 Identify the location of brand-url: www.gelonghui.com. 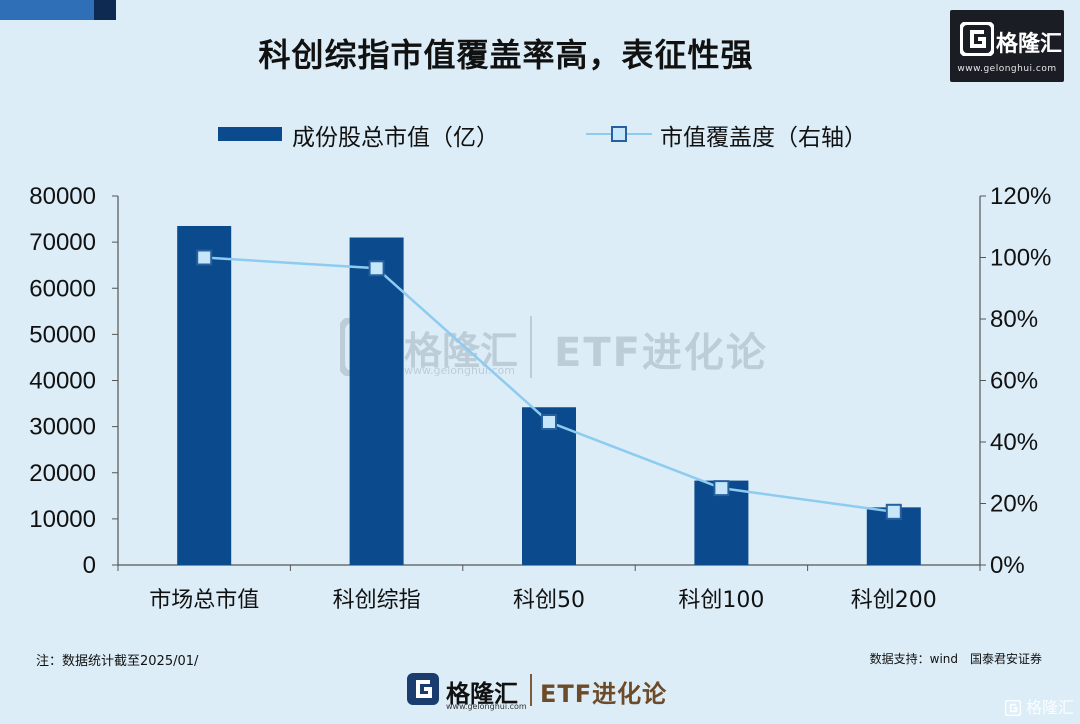
(1007, 69).